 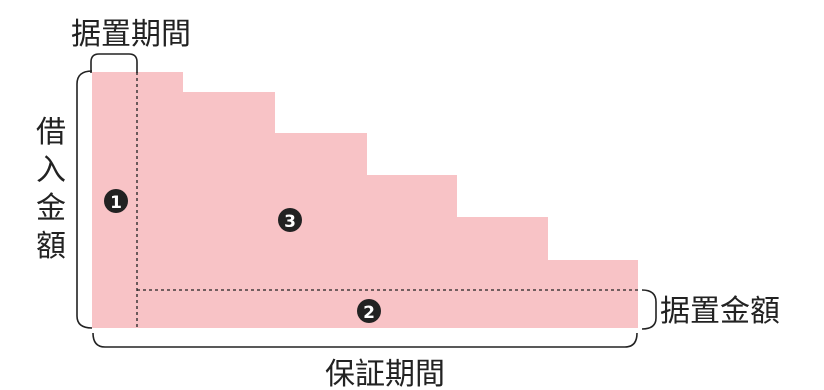 I want to click on marker-2-circle, so click(x=369, y=311).